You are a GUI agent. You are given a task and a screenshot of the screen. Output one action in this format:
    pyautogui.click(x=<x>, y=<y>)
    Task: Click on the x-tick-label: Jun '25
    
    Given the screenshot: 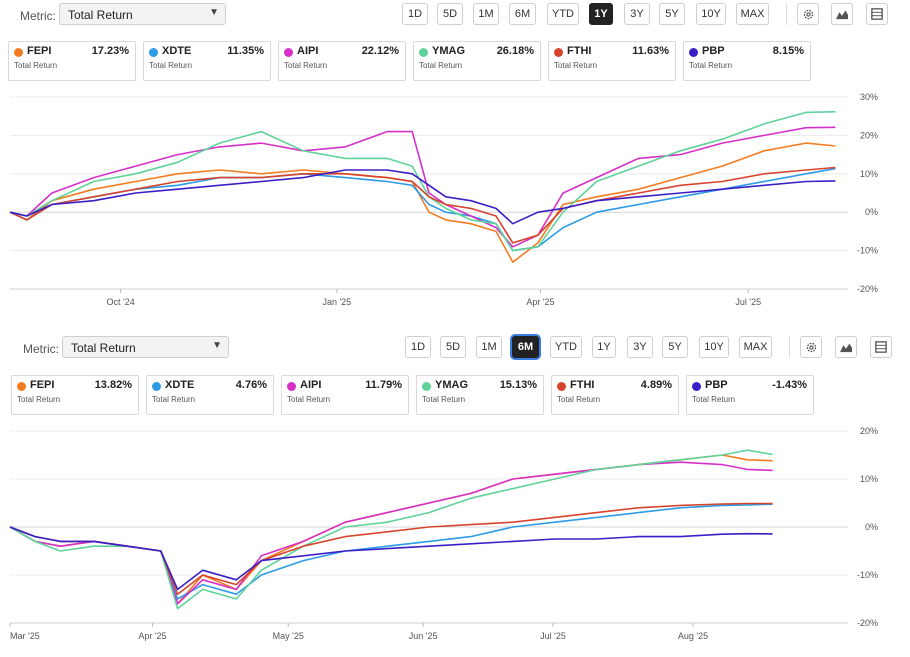 What is the action you would take?
    pyautogui.click(x=423, y=636)
    